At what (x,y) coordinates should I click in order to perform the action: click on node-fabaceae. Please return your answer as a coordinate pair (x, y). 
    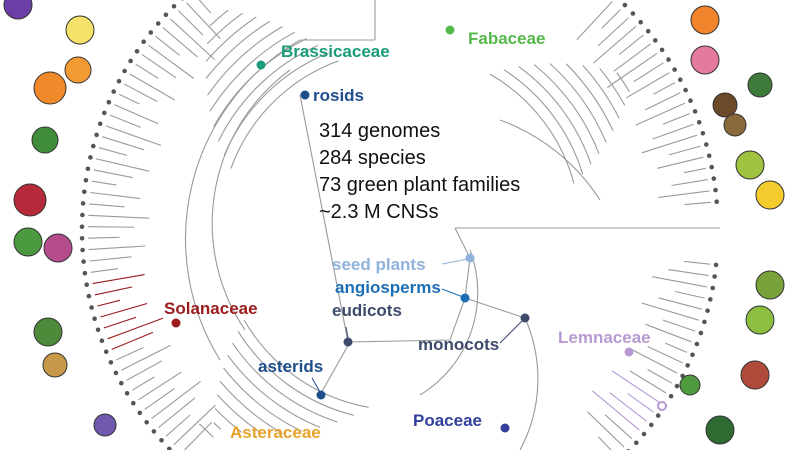
    Looking at the image, I should click on (450, 30).